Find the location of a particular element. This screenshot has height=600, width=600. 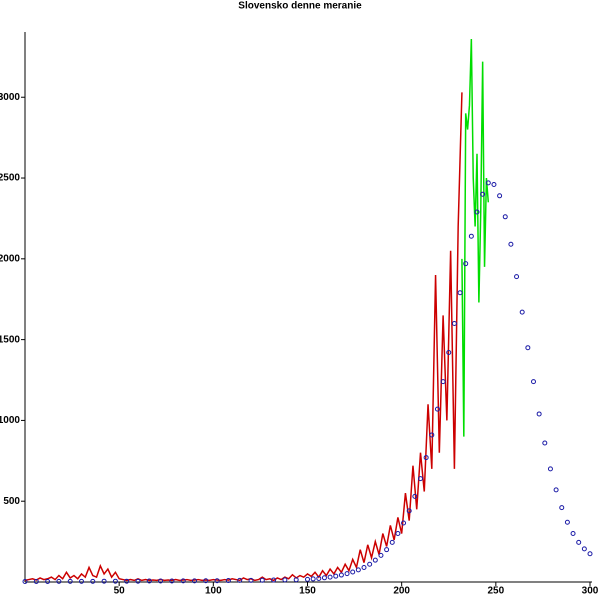

y-tick-label: 500 is located at coordinates (11, 501).